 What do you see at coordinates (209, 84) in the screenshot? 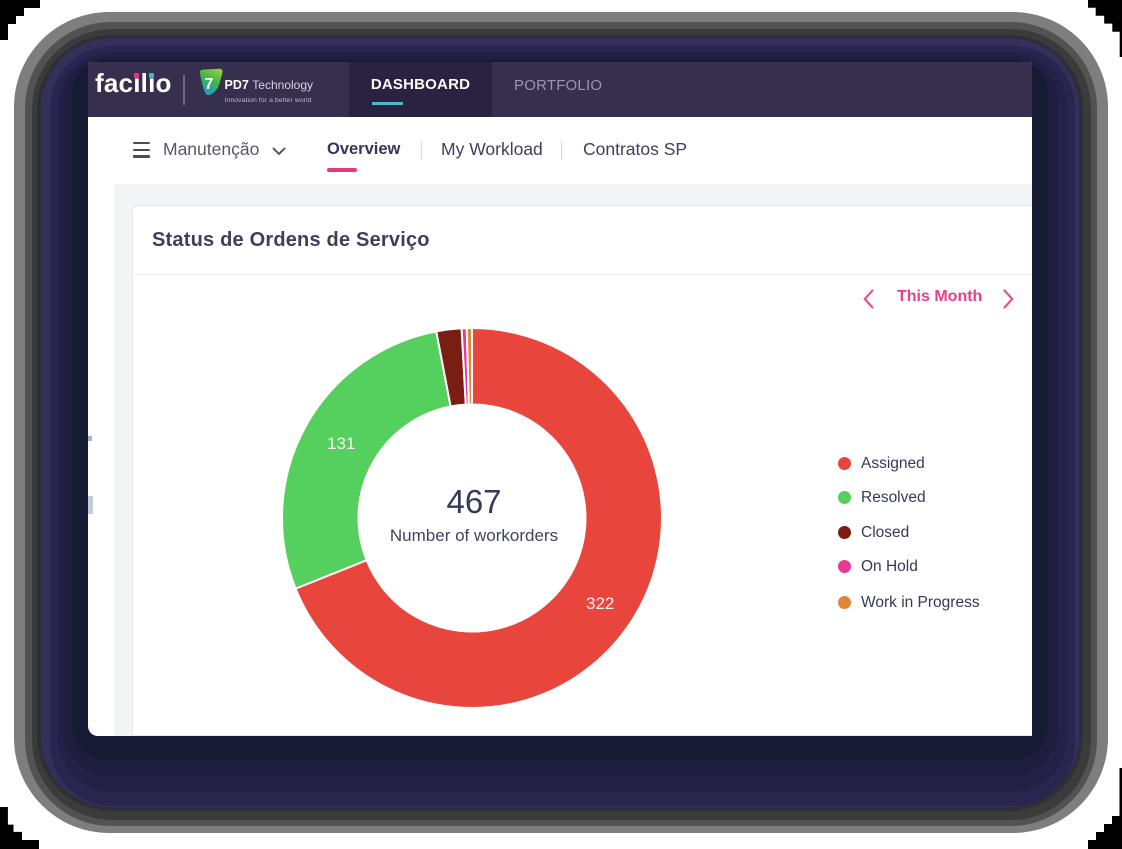
I see `svg-text: 7` at bounding box center [209, 84].